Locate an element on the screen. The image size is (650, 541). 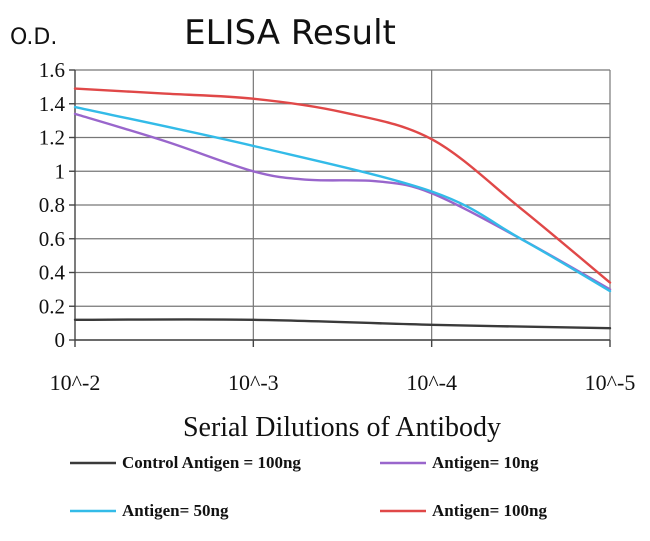
y-tick-label: 1.6 is located at coordinates (52, 70).